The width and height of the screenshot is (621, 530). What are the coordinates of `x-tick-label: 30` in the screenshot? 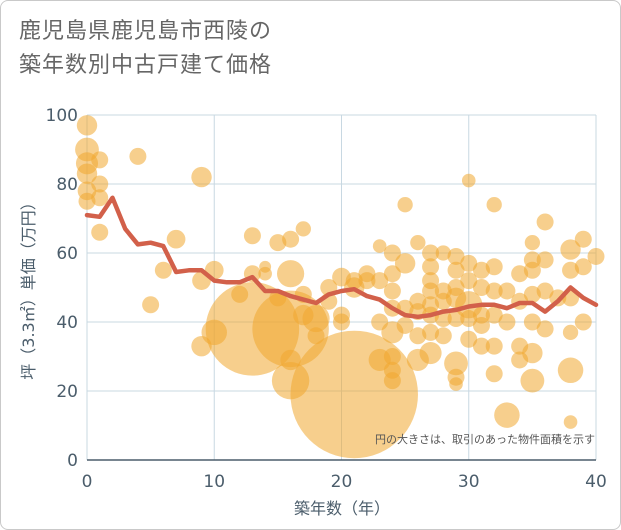 It's located at (469, 482).